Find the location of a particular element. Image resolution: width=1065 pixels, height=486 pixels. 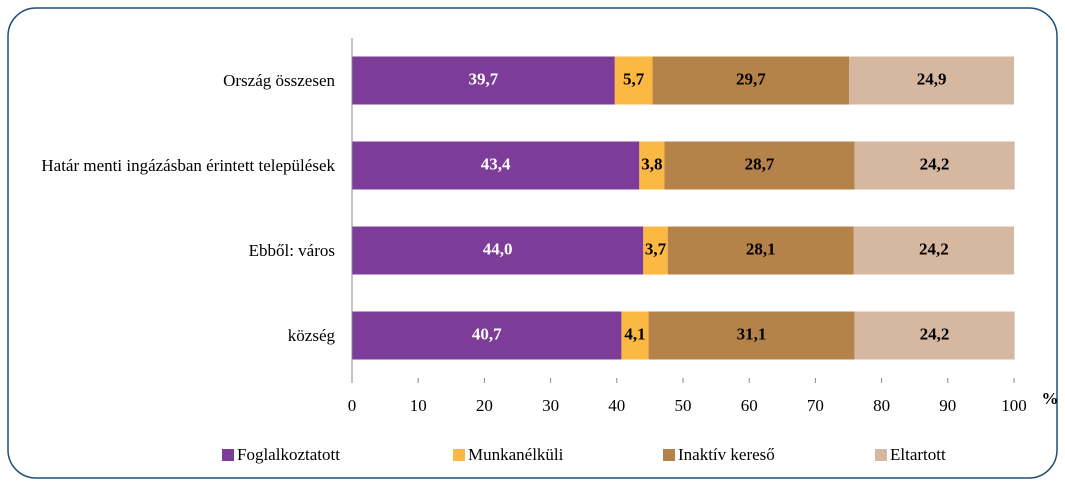

x-tick-label: 80 is located at coordinates (881, 405).